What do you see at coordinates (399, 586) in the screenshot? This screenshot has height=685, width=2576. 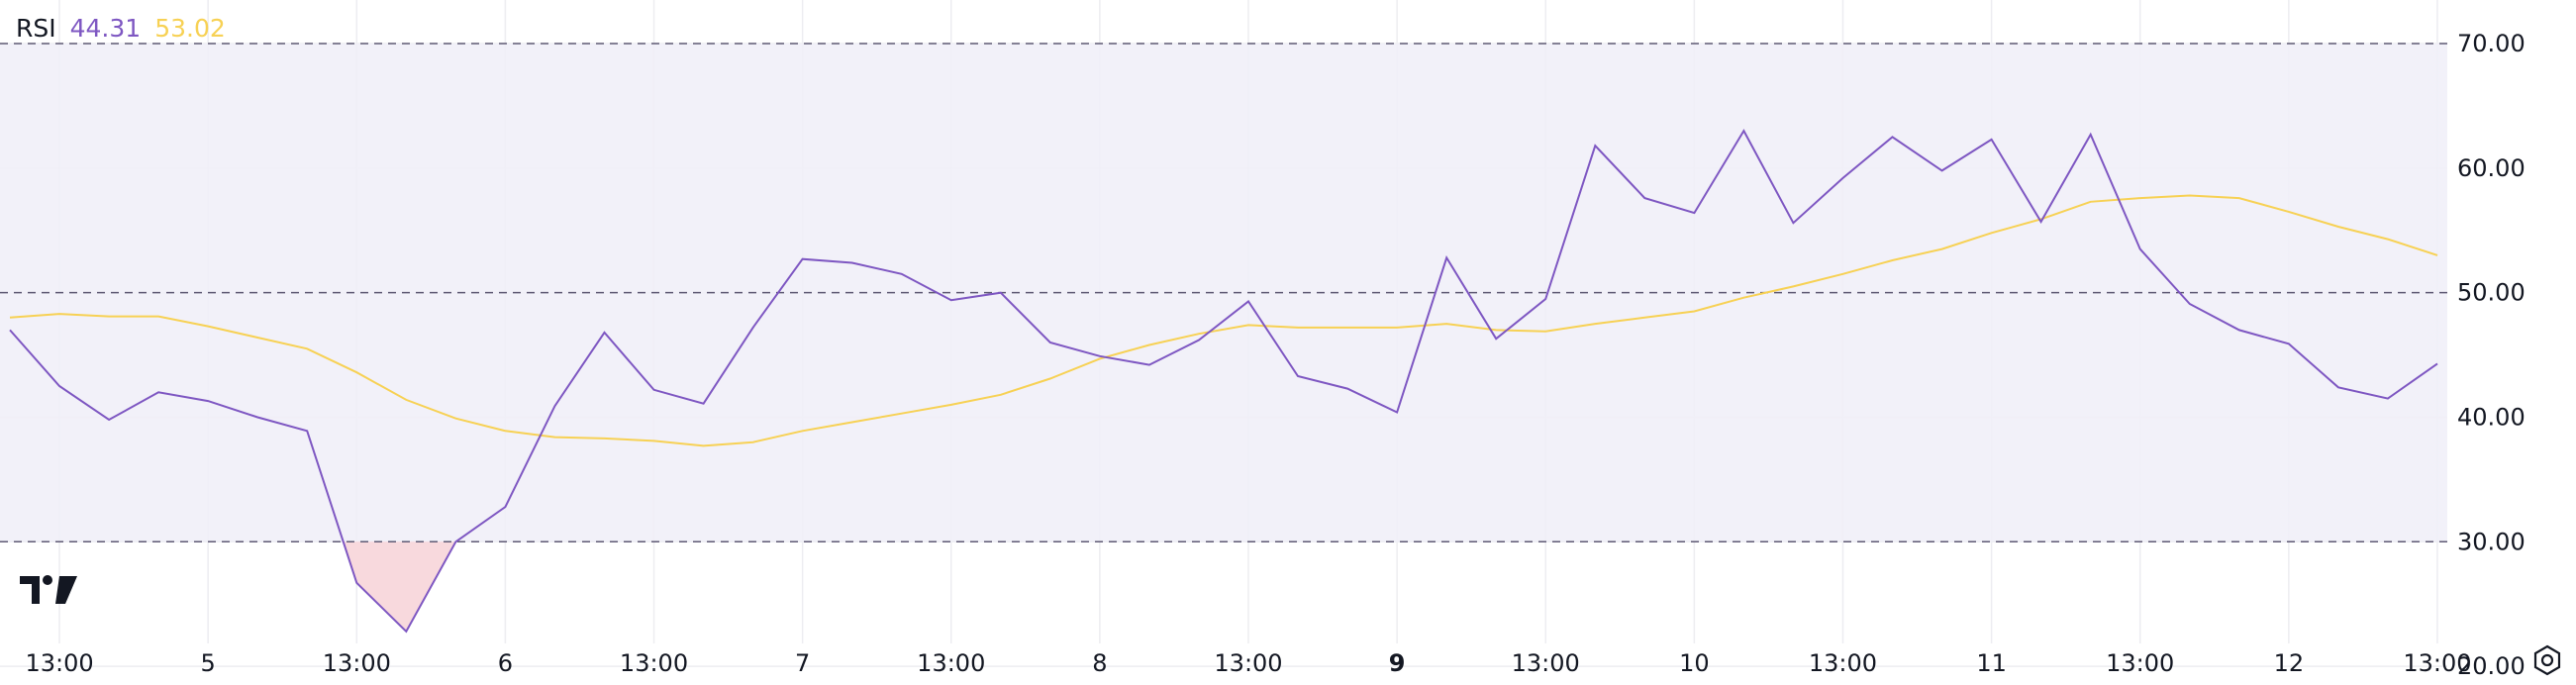 I see `oversold-fill` at bounding box center [399, 586].